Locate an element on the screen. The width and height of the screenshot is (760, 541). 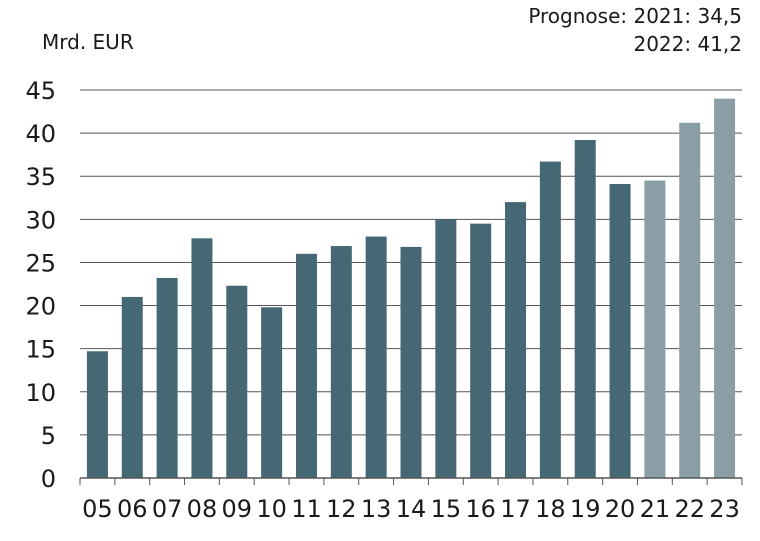
x-tick-label-16: 16 is located at coordinates (480, 509).